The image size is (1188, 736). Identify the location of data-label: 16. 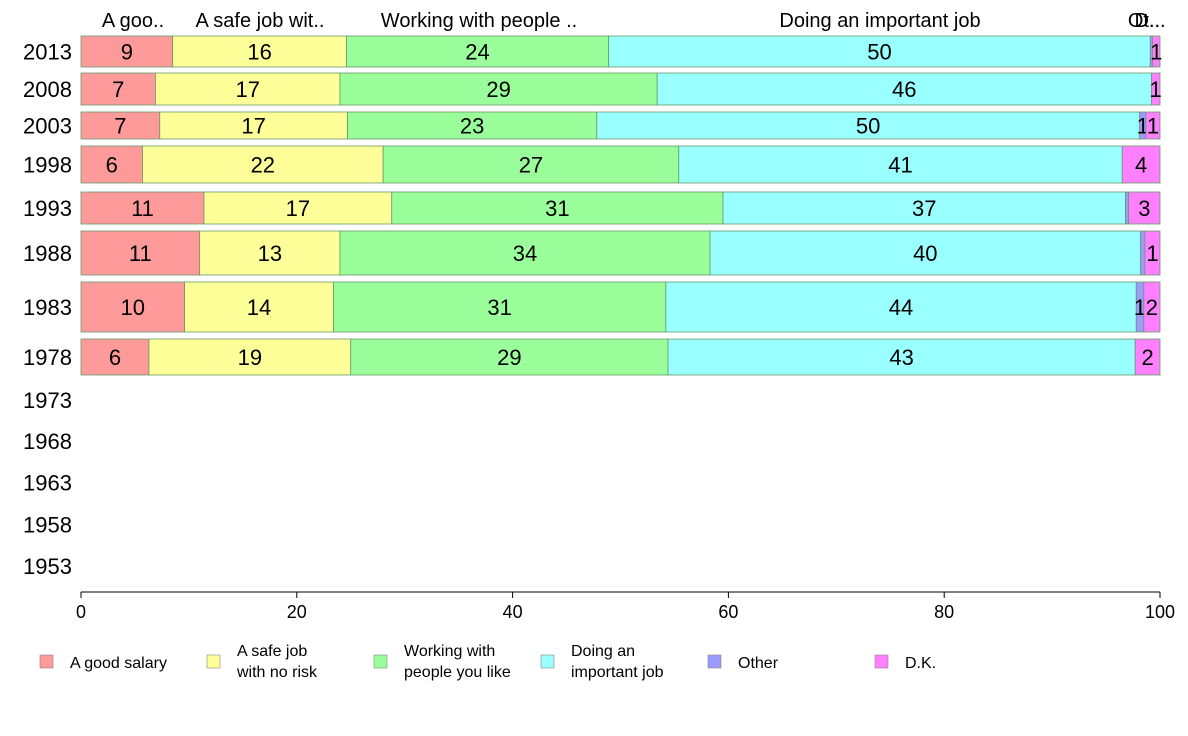
(259, 52).